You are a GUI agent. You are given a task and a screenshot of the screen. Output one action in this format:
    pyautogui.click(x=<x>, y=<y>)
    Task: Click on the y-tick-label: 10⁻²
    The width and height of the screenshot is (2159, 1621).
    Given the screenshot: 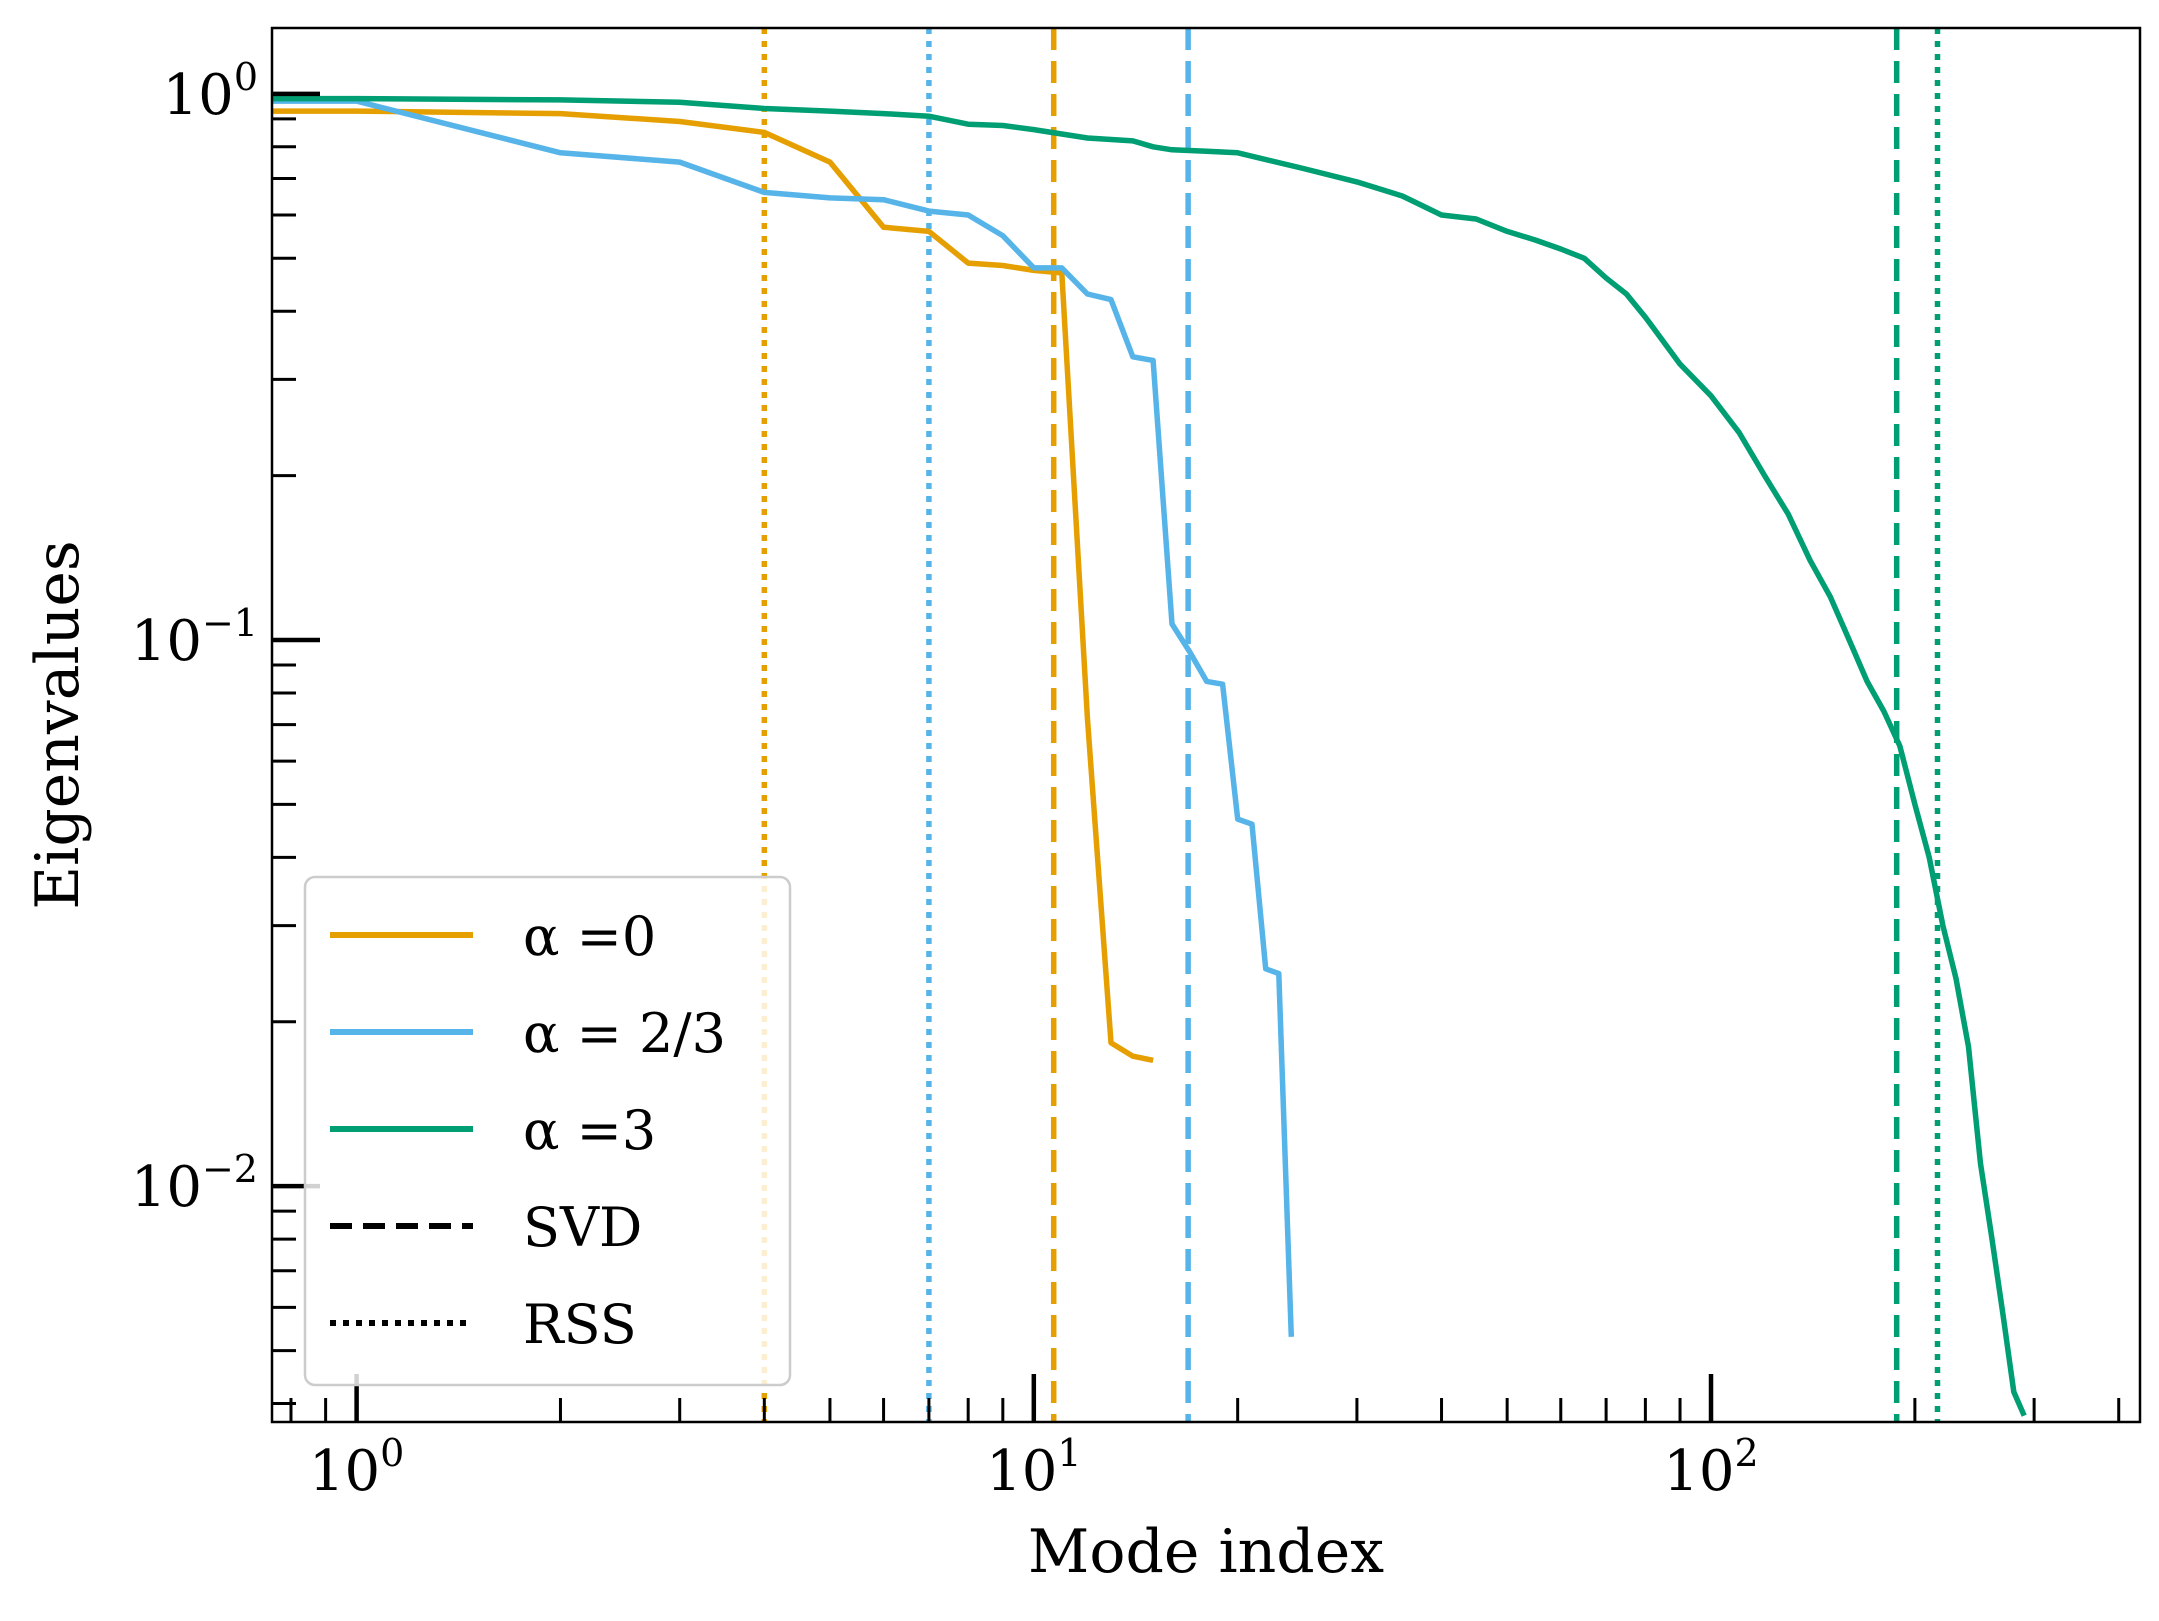 What is the action you would take?
    pyautogui.click(x=194, y=1183)
    